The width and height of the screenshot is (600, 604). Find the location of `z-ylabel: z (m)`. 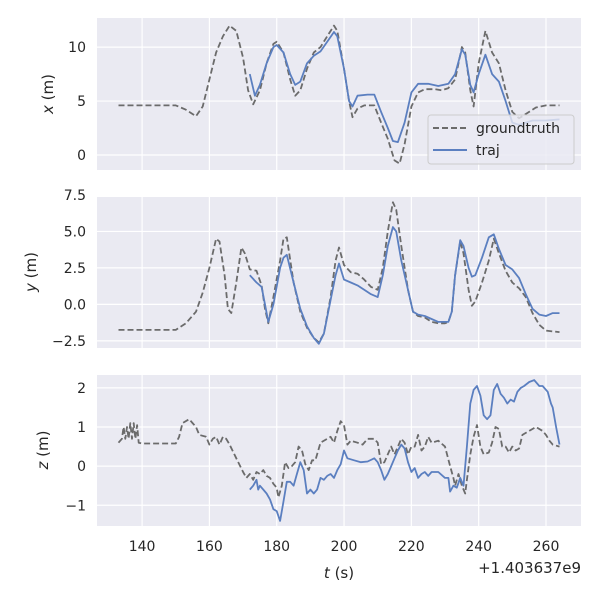

z-ylabel: z (m) is located at coordinates (43, 451).